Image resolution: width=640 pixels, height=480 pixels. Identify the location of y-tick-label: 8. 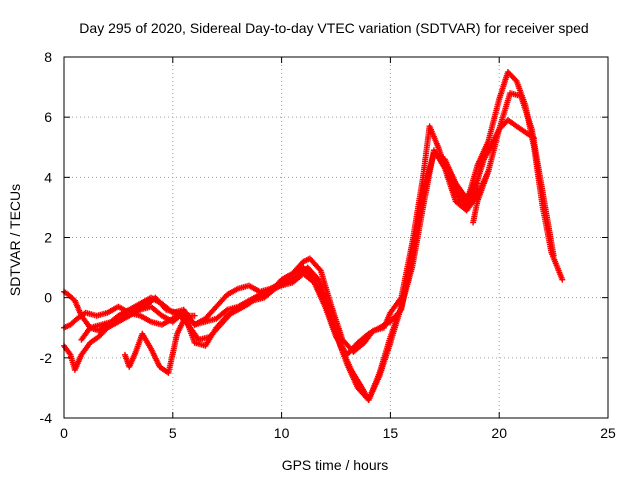
(48, 57).